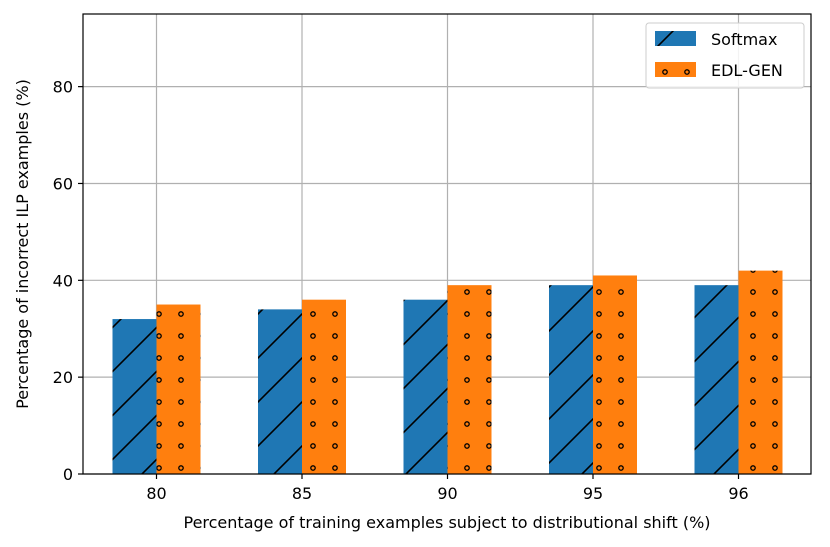  Describe the element at coordinates (63, 183) in the screenshot. I see `y-tick-label: 60` at that location.